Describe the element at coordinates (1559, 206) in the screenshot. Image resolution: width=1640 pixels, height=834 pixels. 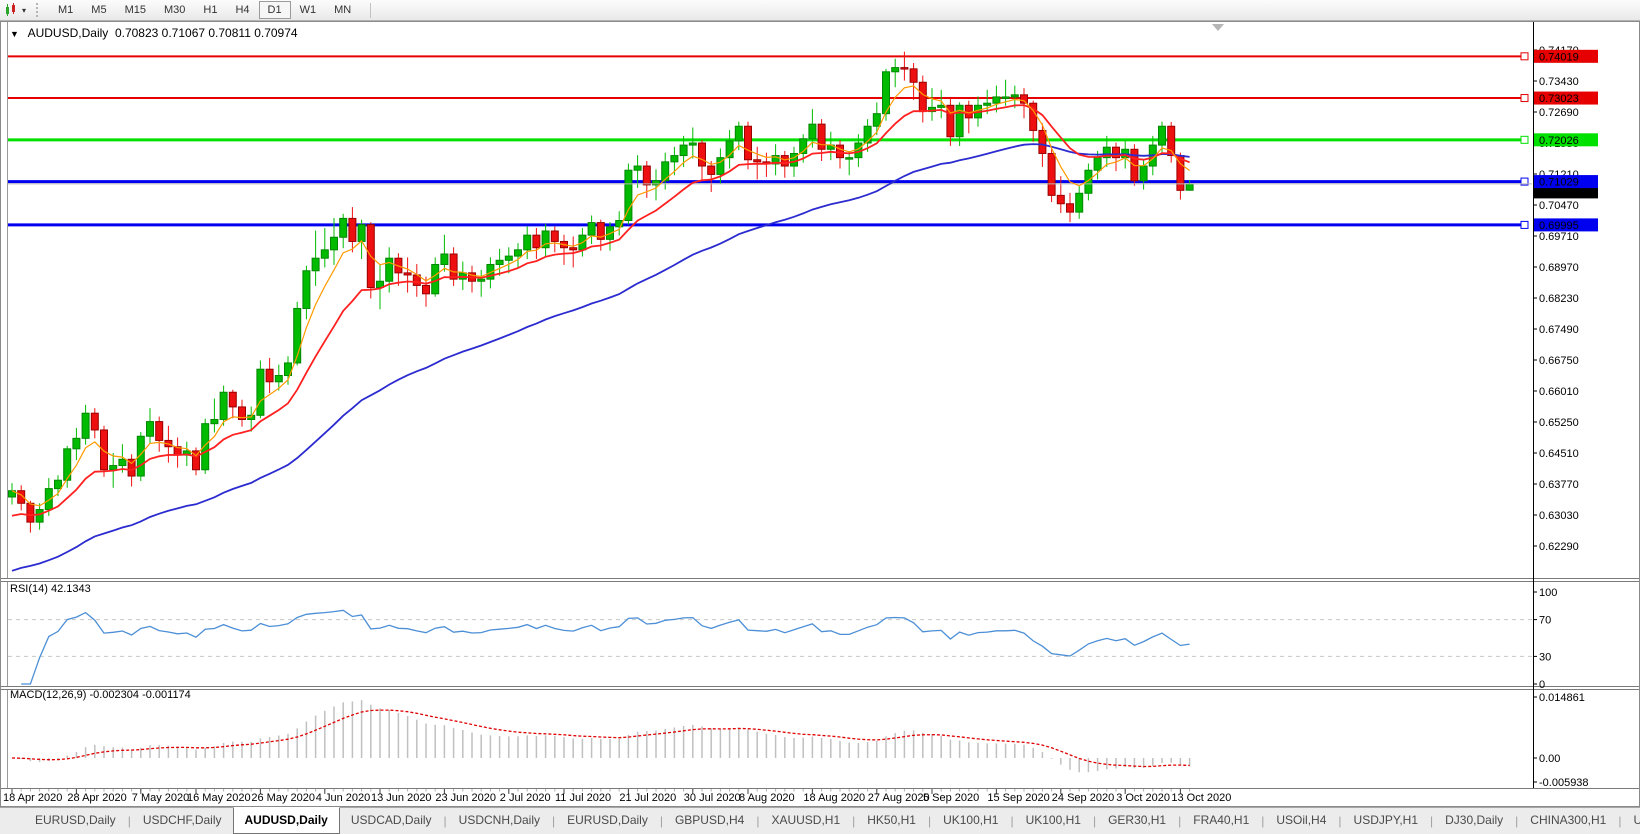
I see `svg-text: 0.70470` at that location.